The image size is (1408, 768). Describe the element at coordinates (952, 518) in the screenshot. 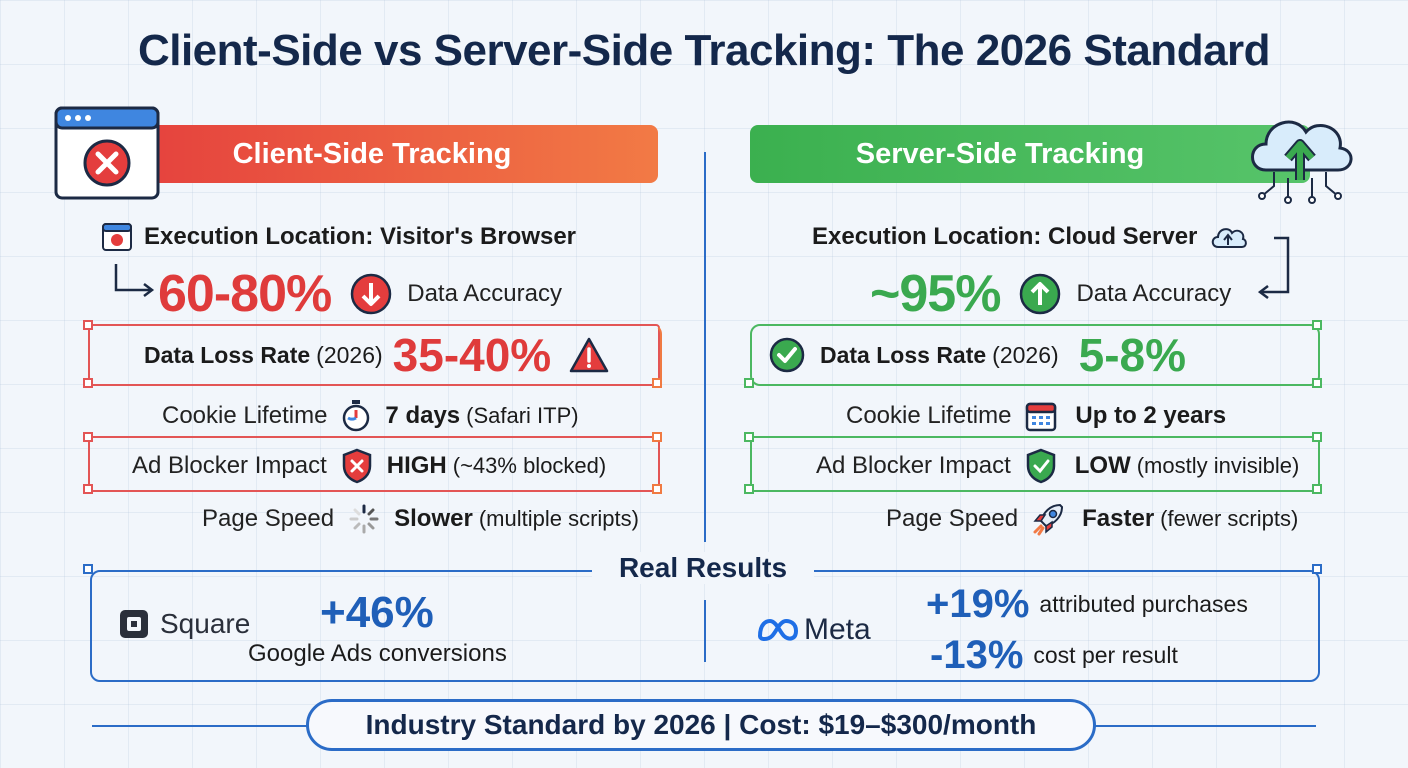

I see `server-speed-label: Page Speed` at that location.